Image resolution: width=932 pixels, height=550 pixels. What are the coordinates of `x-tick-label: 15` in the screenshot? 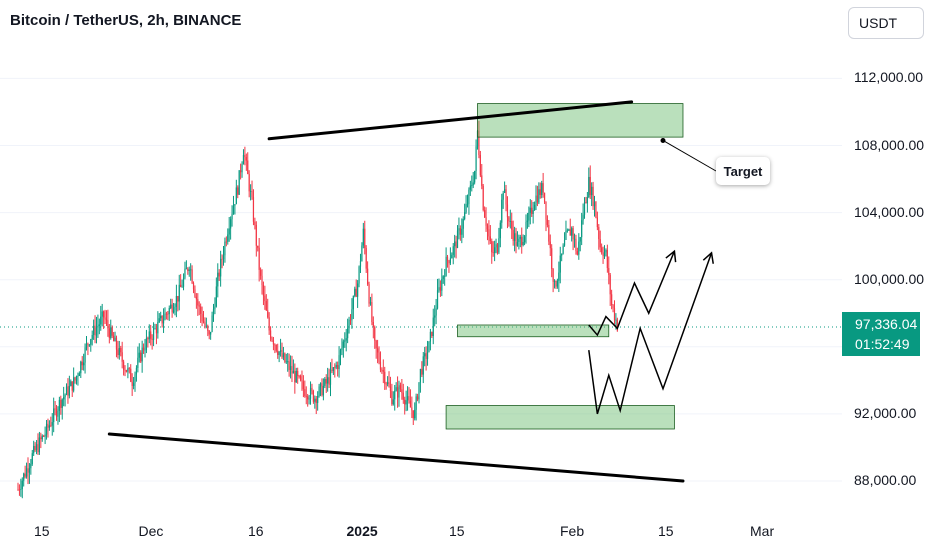 It's located at (42, 531).